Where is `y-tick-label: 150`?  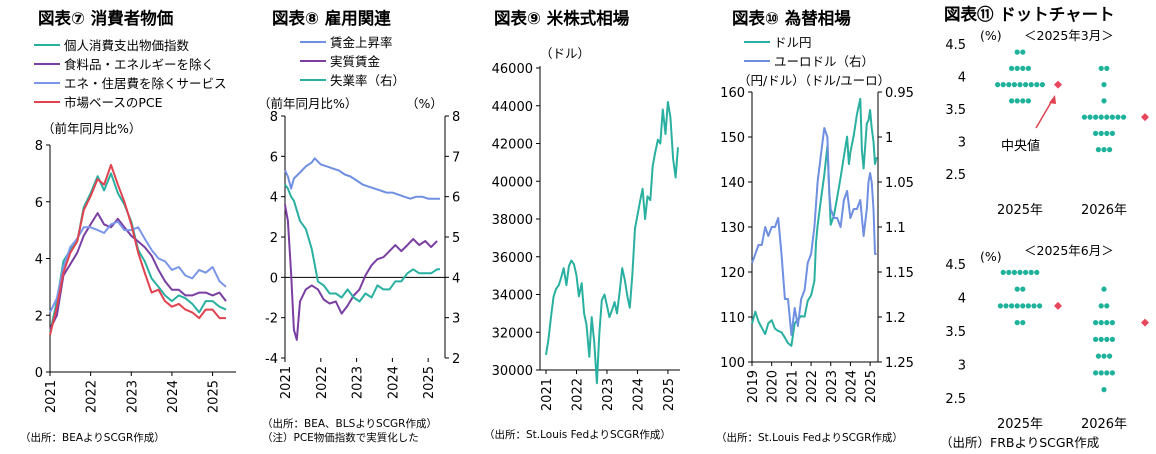
y-tick-label: 150 is located at coordinates (732, 138).